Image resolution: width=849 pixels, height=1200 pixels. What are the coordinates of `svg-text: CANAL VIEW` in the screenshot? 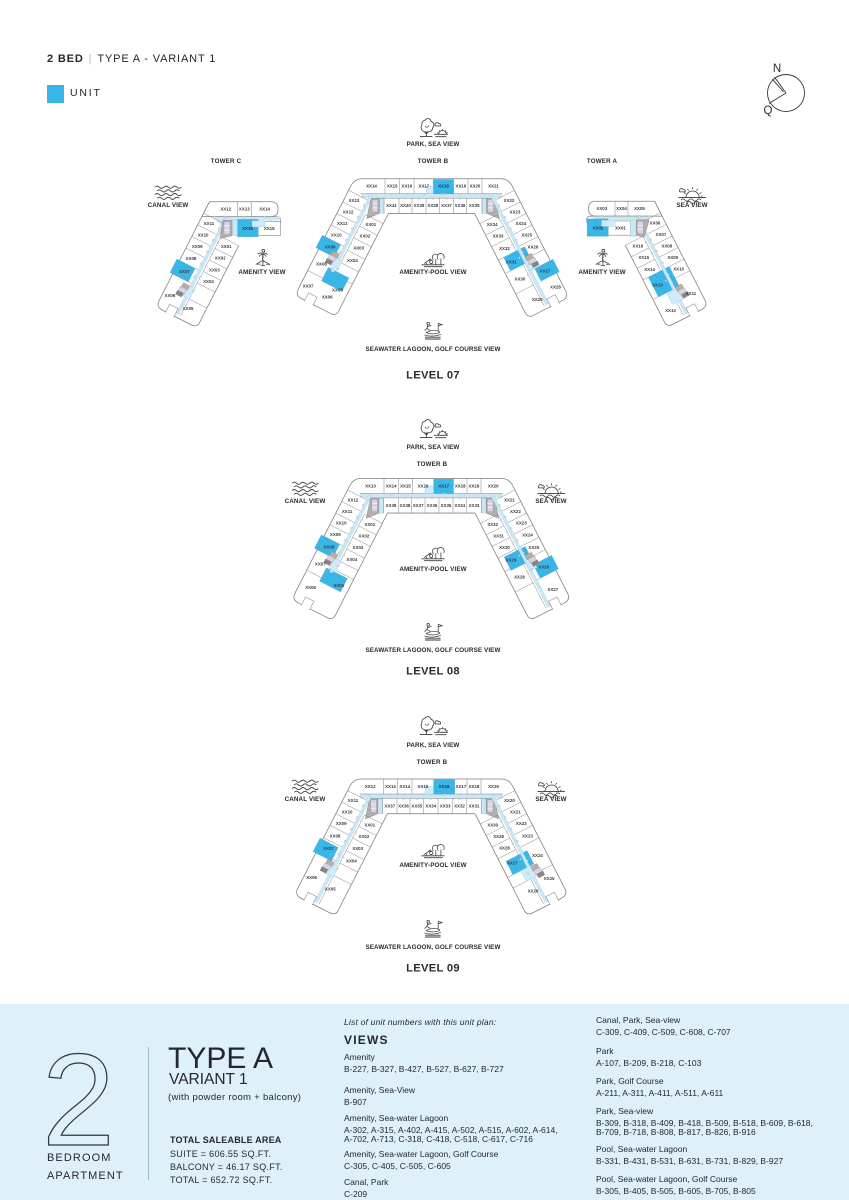 It's located at (168, 205).